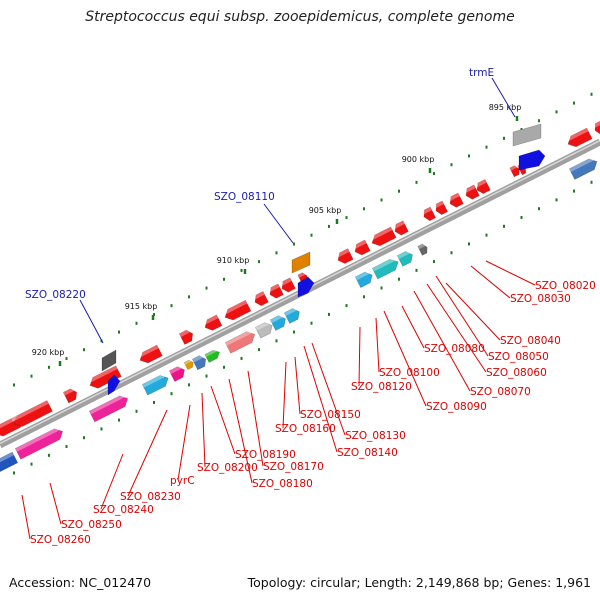 The width and height of the screenshot is (600, 600). I want to click on gene-label-szo-08250: SZO_08250, so click(91, 525).